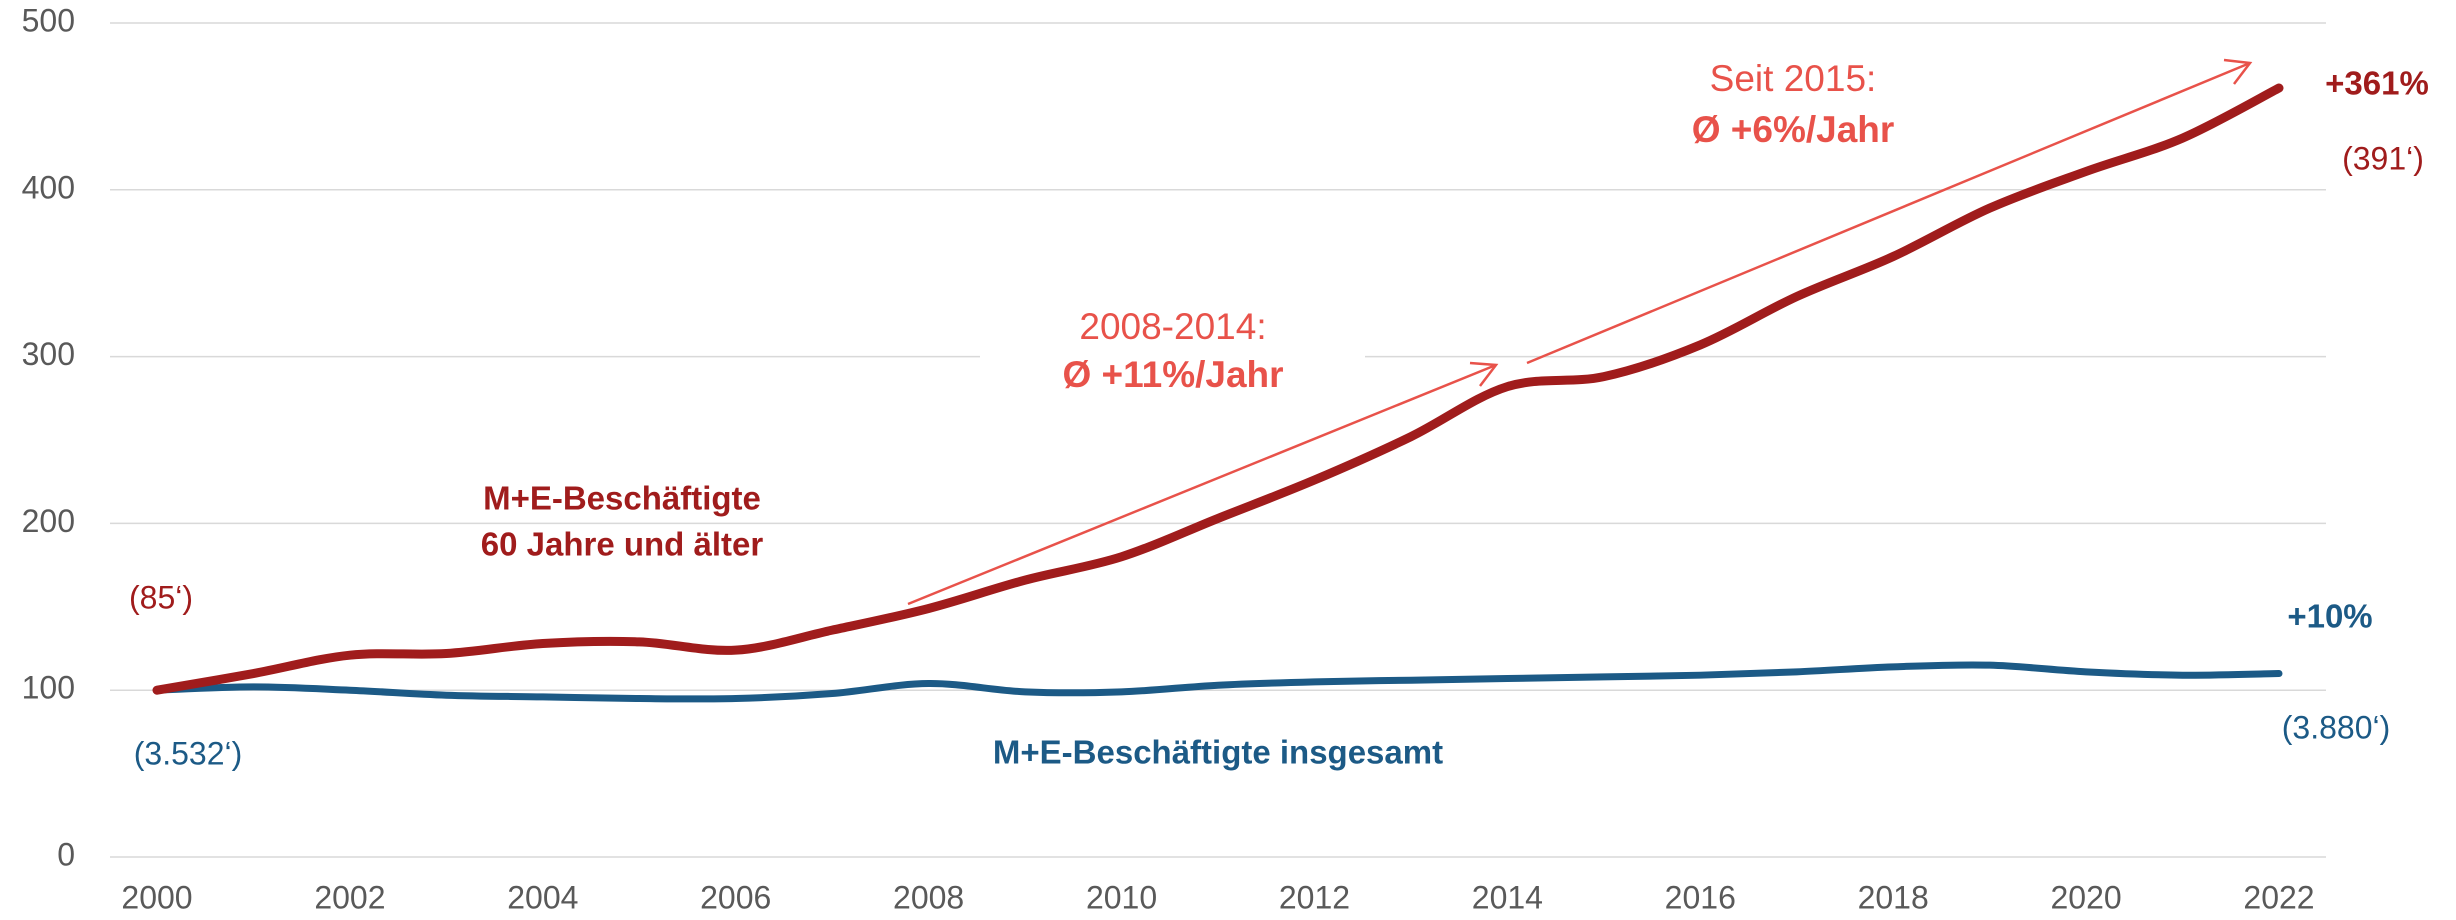  I want to click on y-tick-label: 400, so click(48, 187).